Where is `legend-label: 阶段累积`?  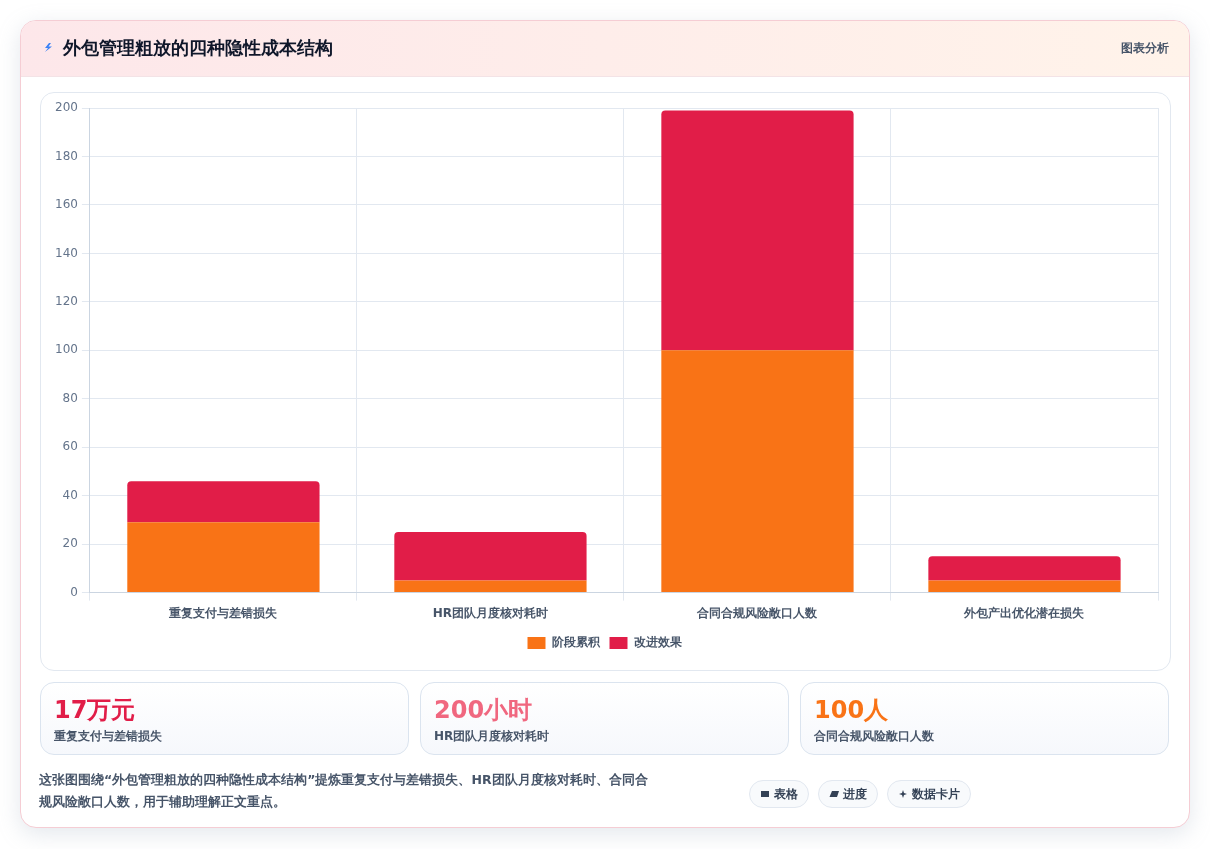 legend-label: 阶段累积 is located at coordinates (576, 642).